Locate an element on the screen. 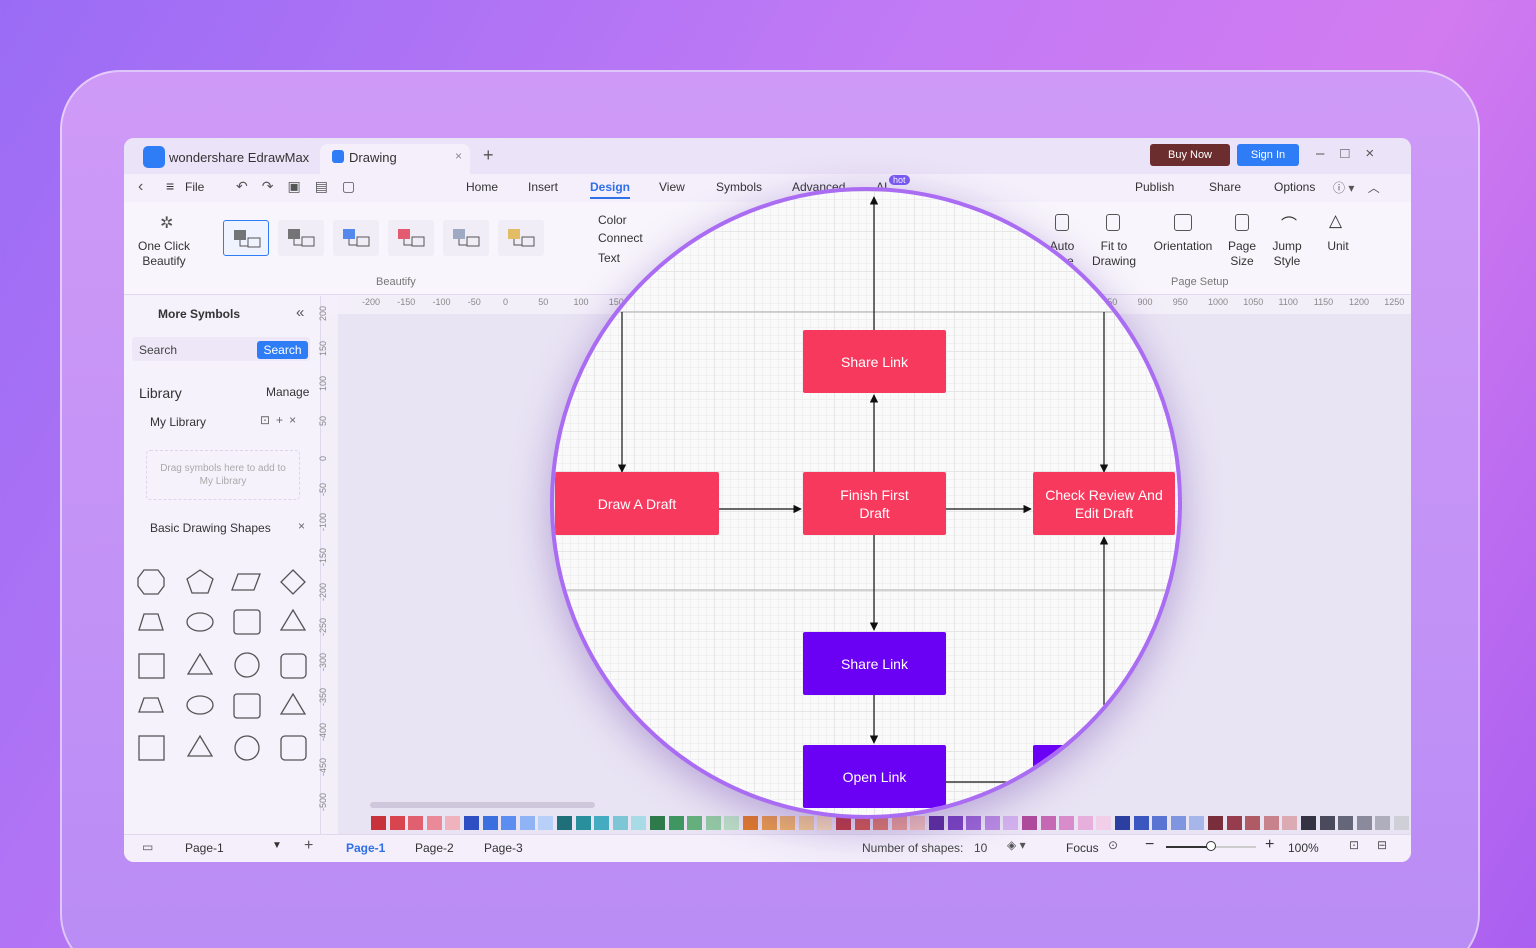 This screenshot has height=948, width=1536. buy-now: Buy Now is located at coordinates (1190, 155).